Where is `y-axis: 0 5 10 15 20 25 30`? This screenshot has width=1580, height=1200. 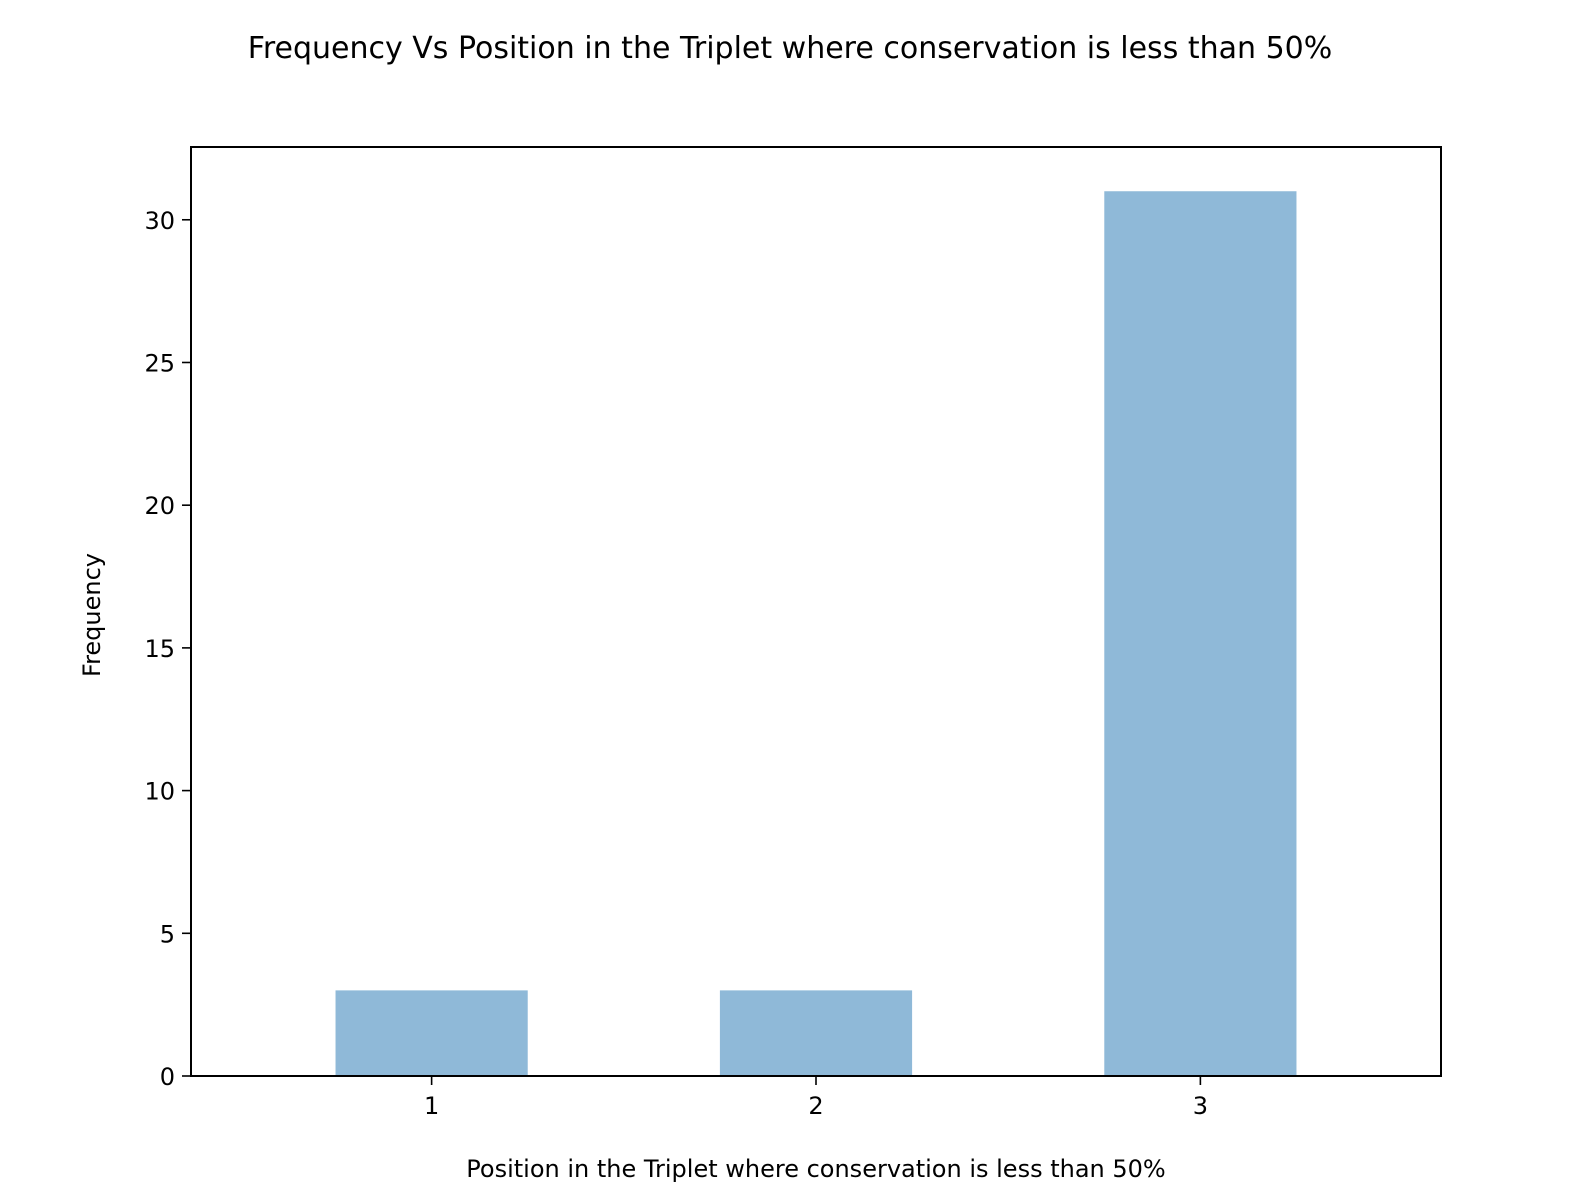 y-axis: 0 5 10 15 20 25 30 is located at coordinates (167, 649).